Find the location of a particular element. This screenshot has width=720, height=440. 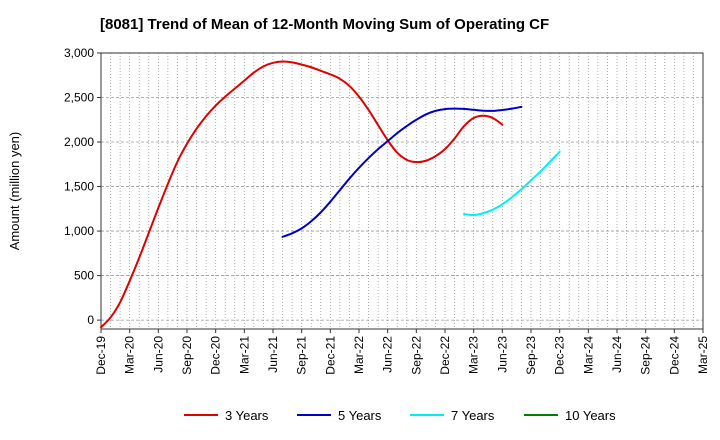

x-tick-label: Dec-22 is located at coordinates (445, 355).